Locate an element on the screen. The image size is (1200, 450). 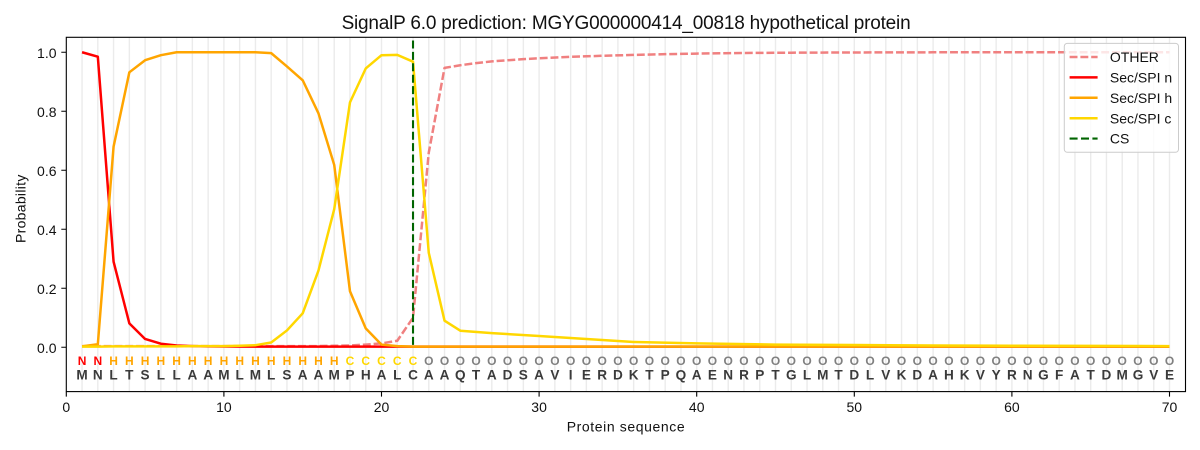
svg-text: 30 is located at coordinates (539, 407).